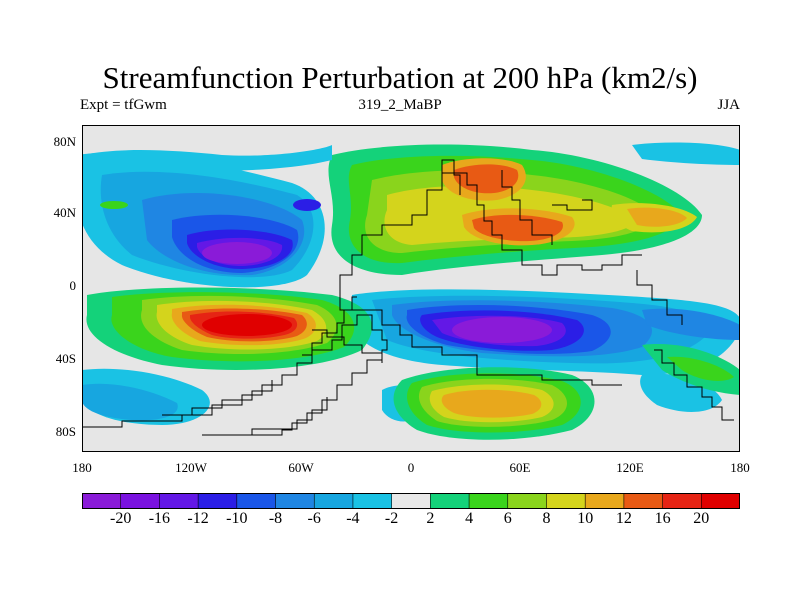 The width and height of the screenshot is (800, 600). I want to click on colorbar-label: 4, so click(469, 518).